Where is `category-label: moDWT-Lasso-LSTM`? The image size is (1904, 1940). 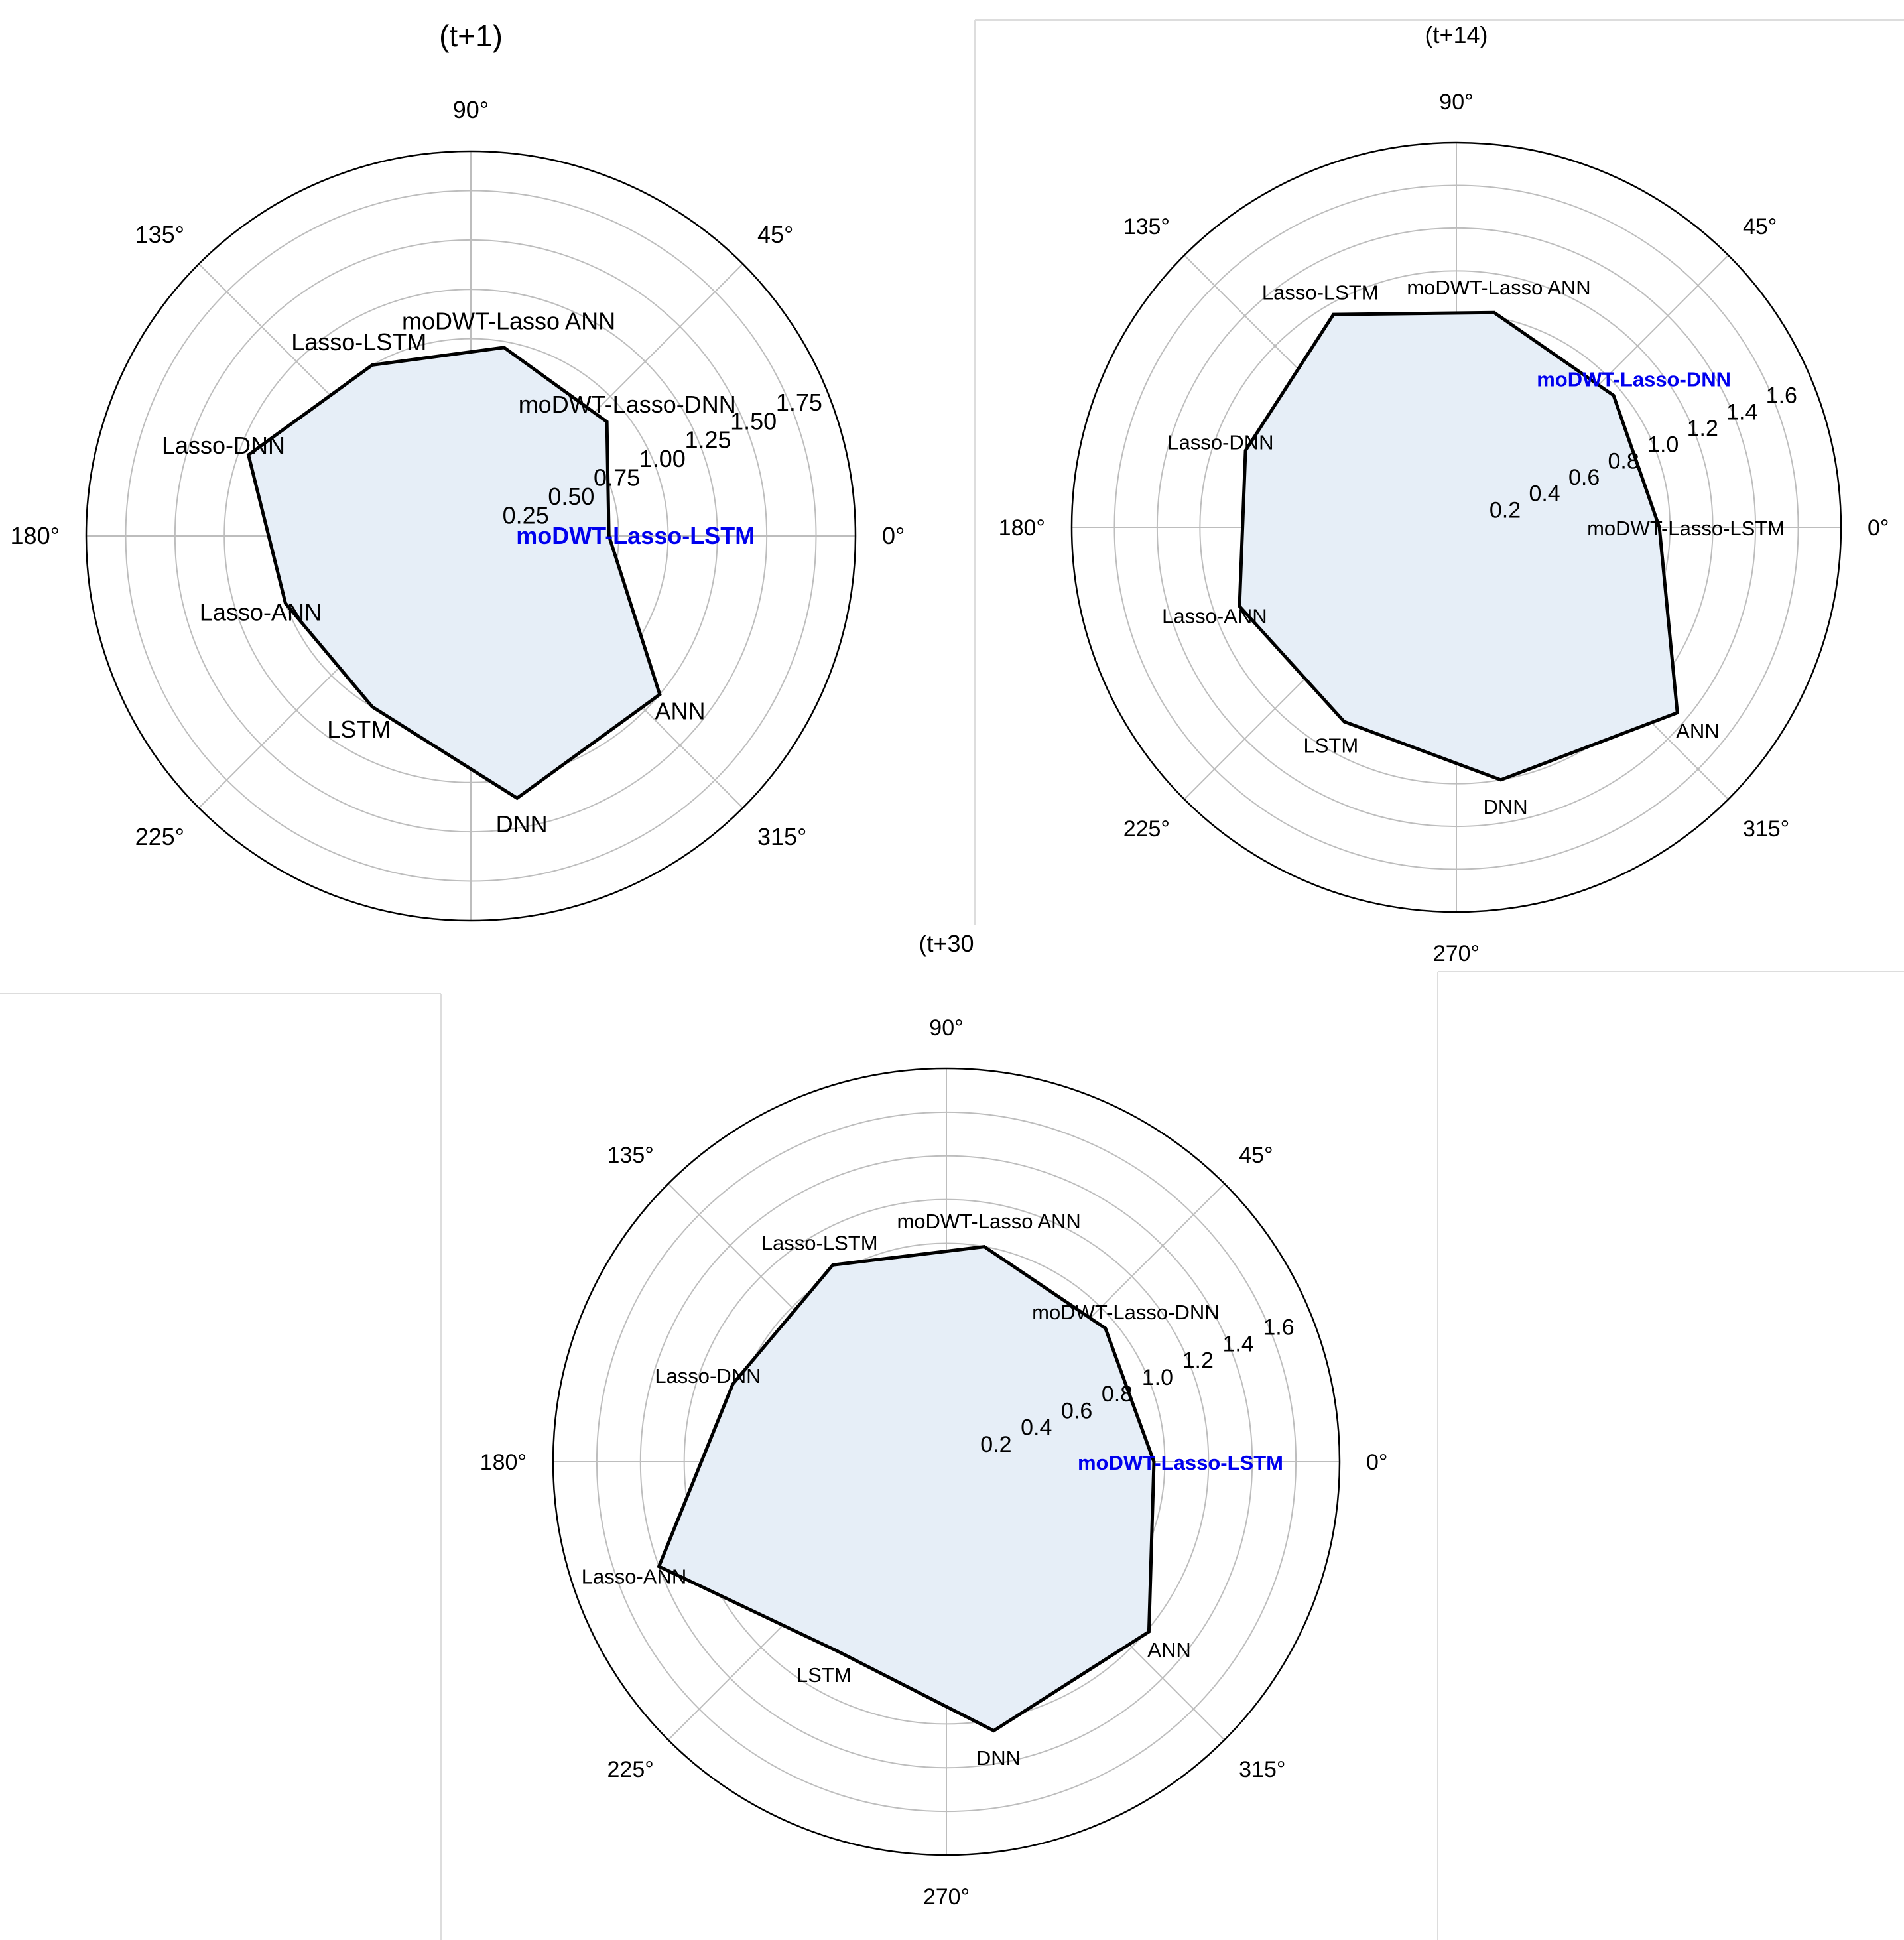
category-label: moDWT-Lasso-LSTM is located at coordinates (1686, 528).